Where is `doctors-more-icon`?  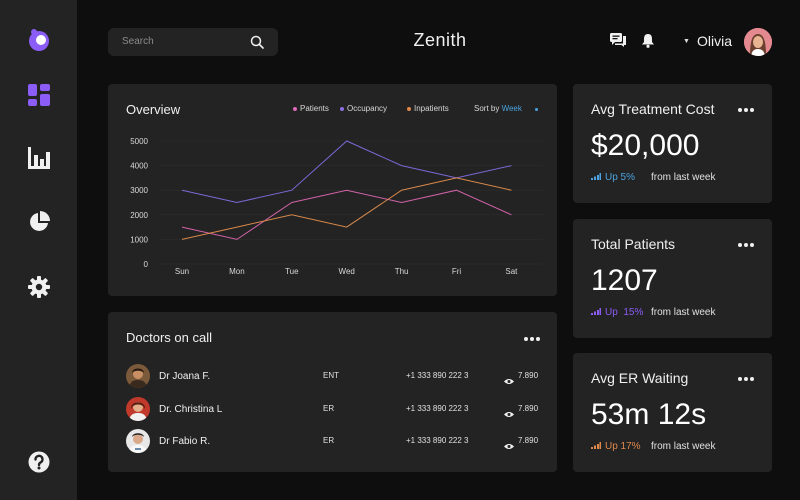 doctors-more-icon is located at coordinates (532, 339).